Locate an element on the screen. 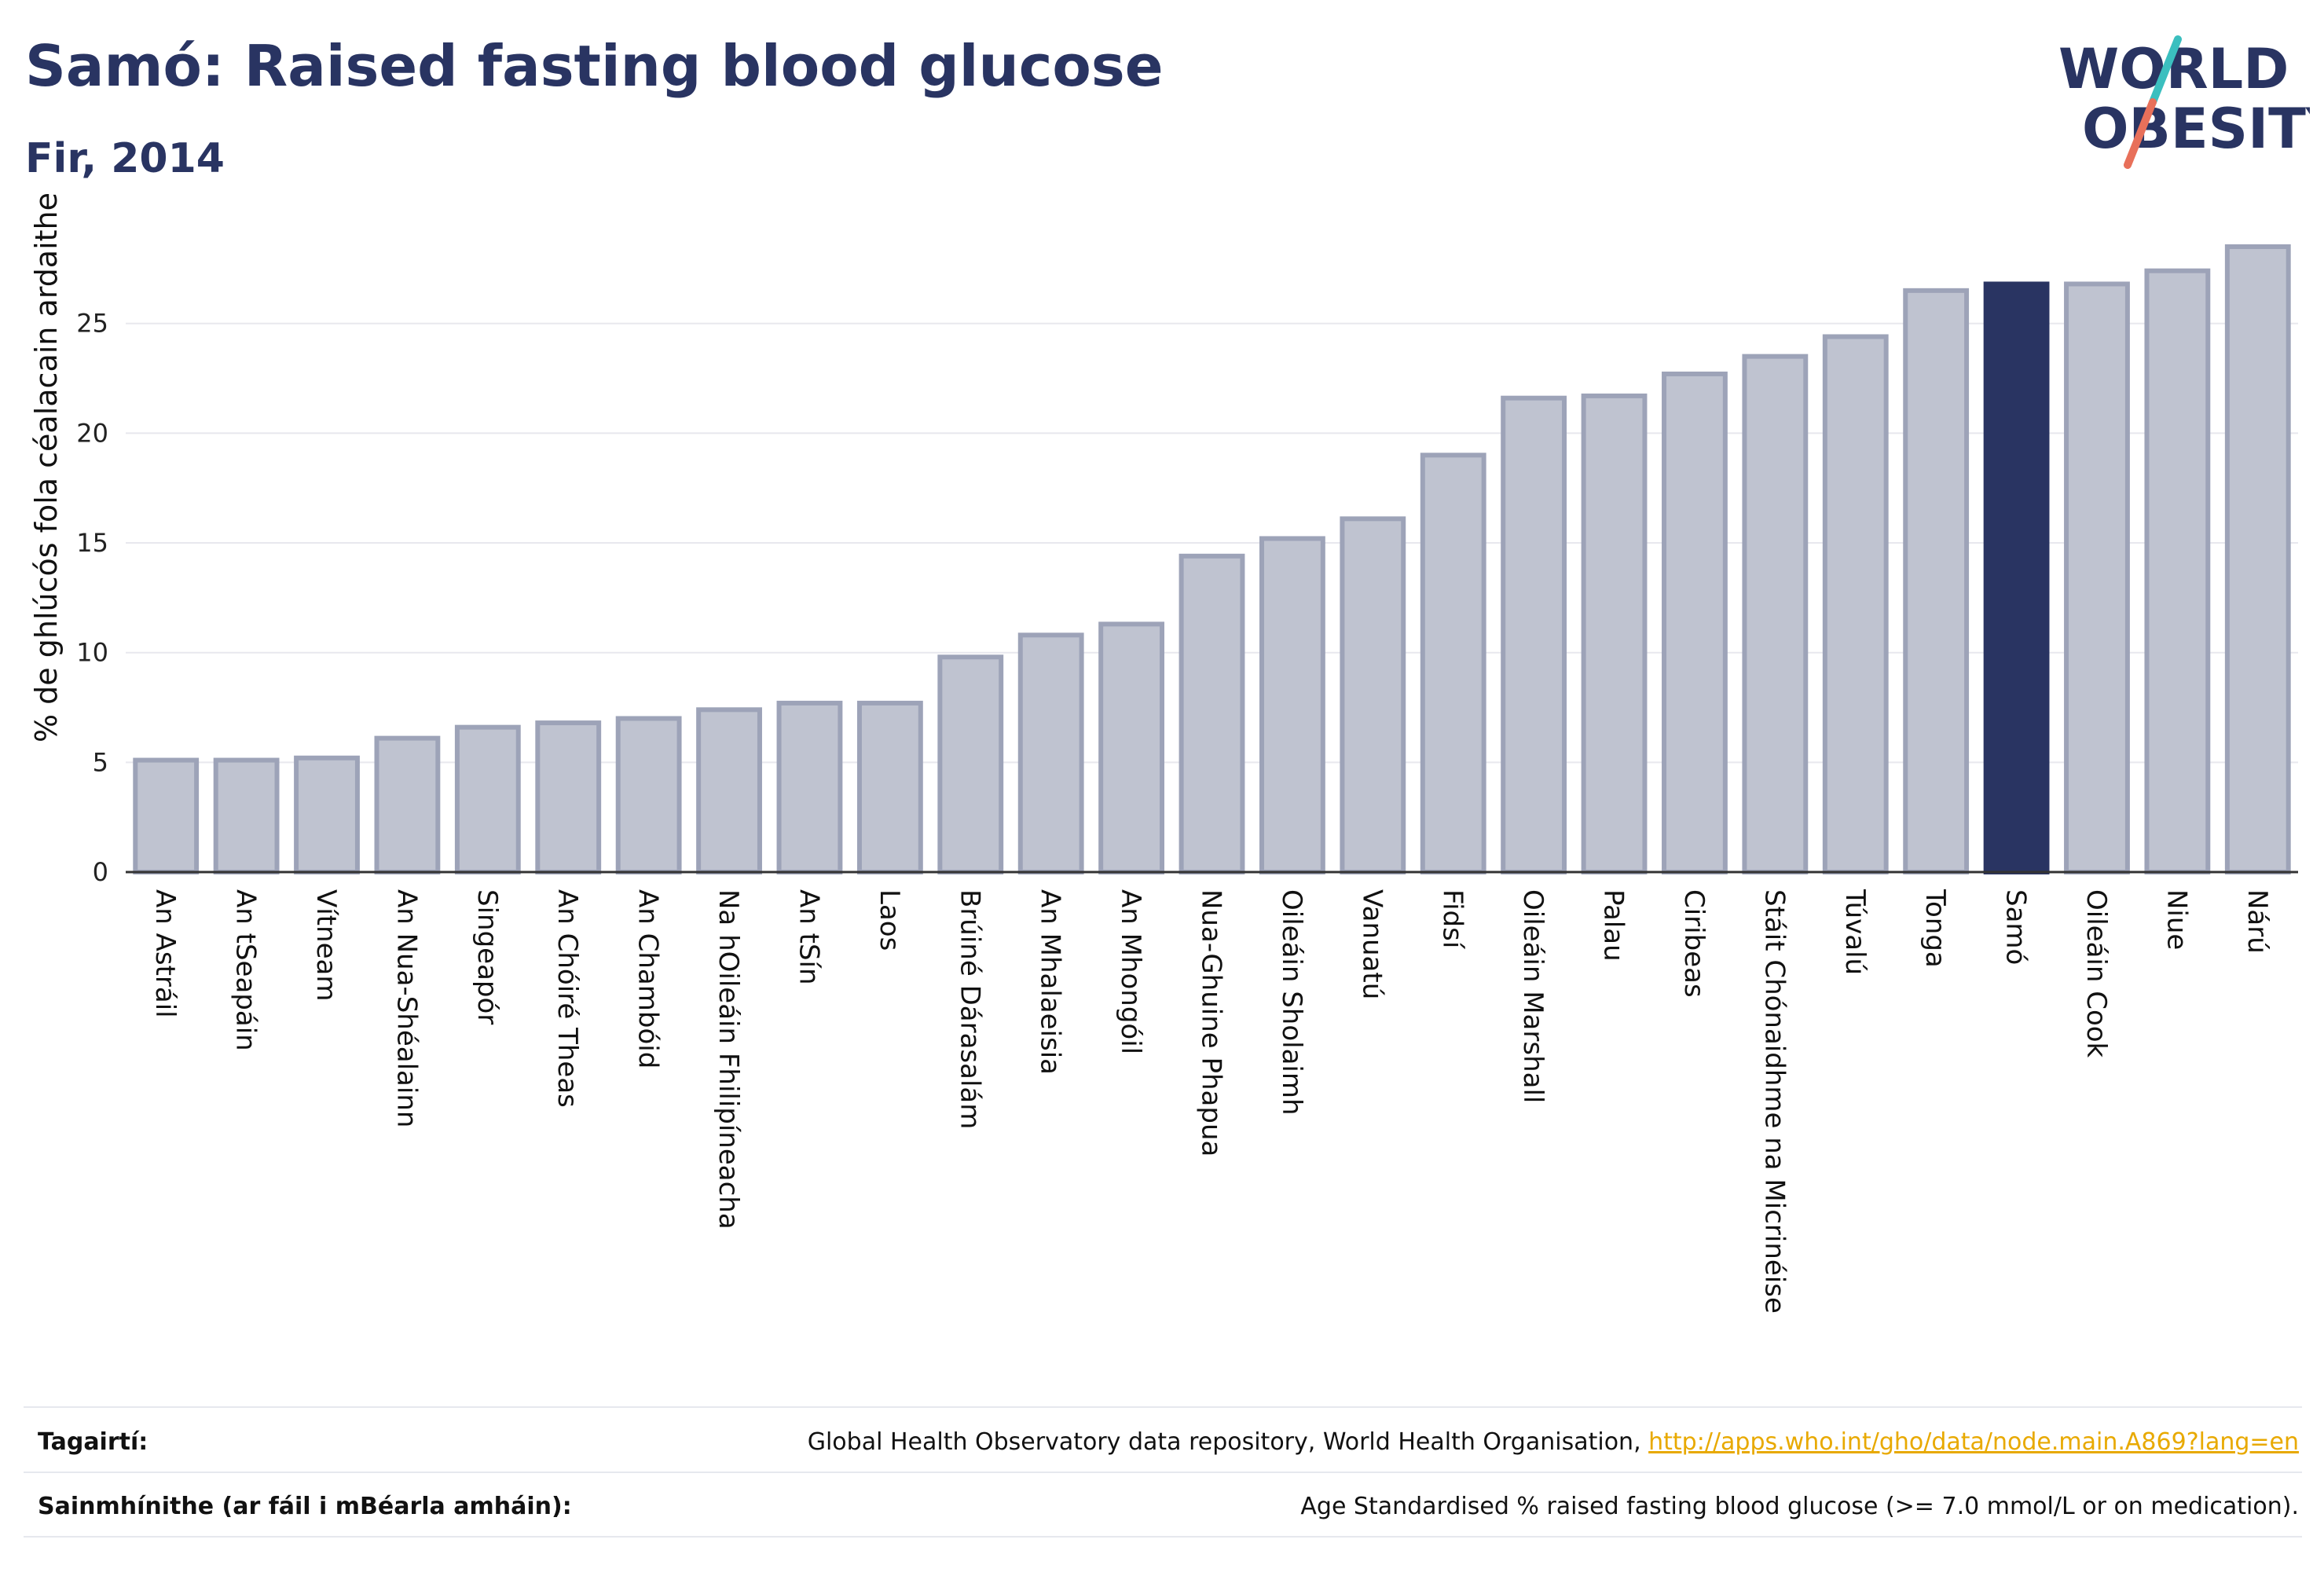  x-tick-label: Laos is located at coordinates (889, 920).